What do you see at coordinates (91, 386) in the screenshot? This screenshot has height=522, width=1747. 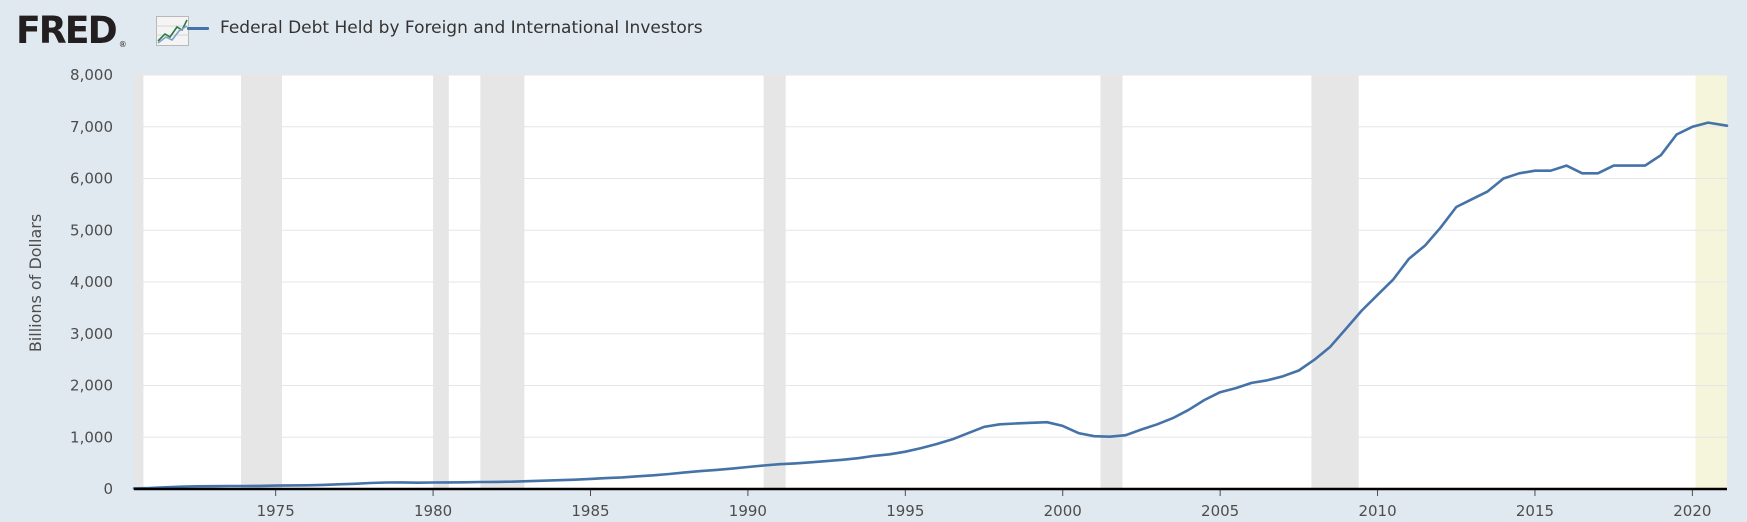 I see `y-tick-label: 2,000` at bounding box center [91, 386].